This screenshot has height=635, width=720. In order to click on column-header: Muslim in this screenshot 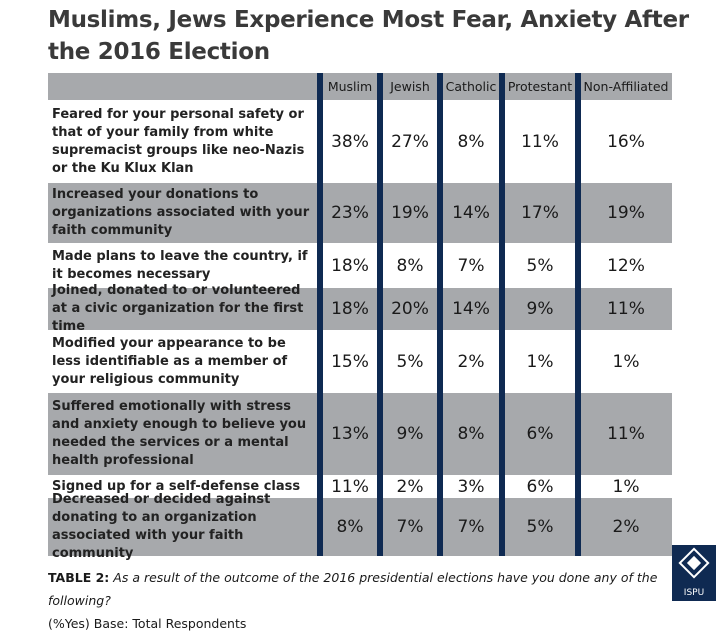, I will do `click(350, 86)`.